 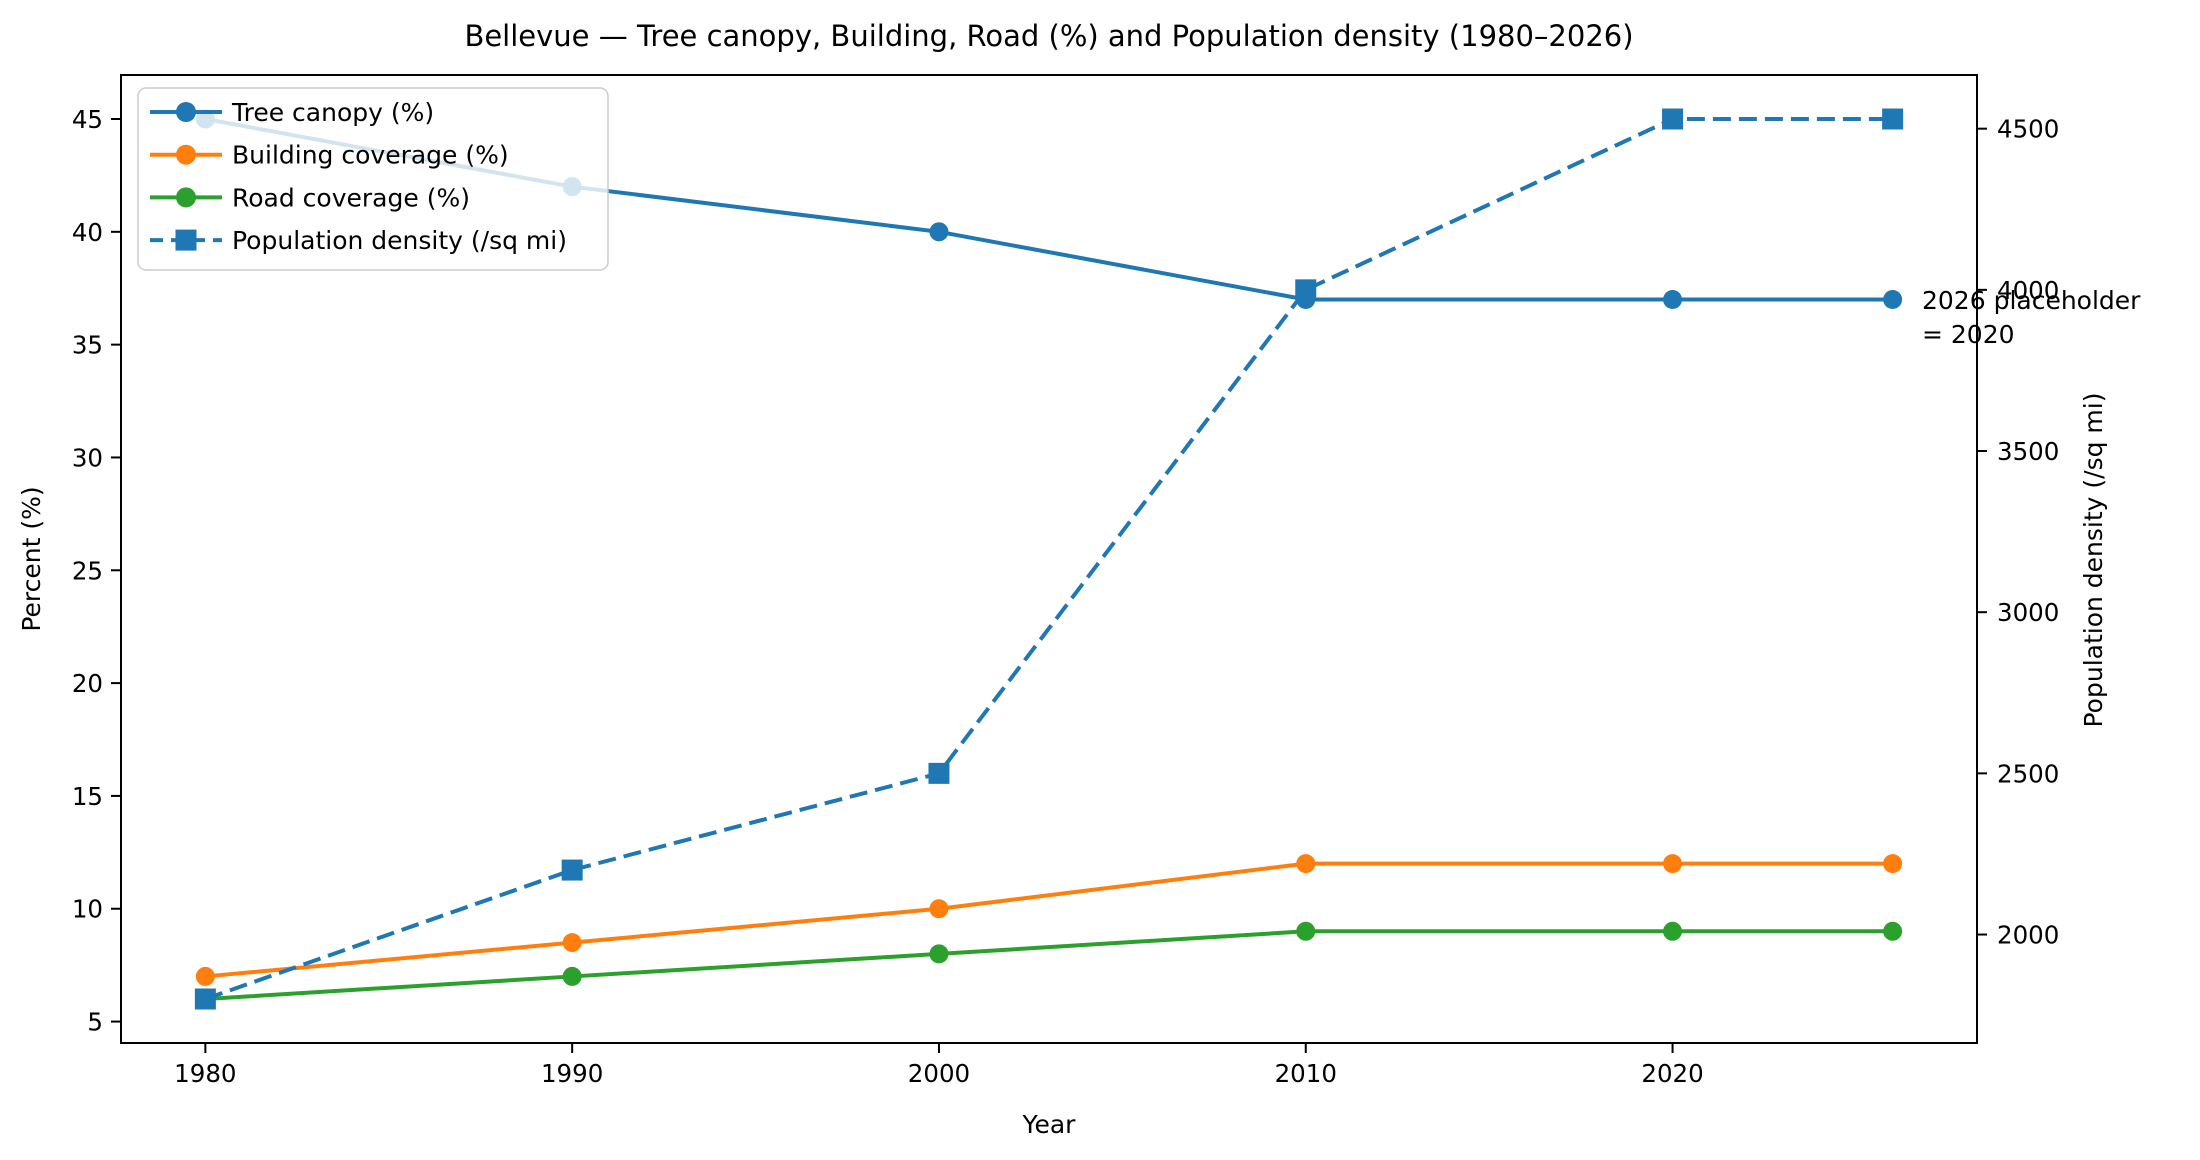 I want to click on y-axis-label-left: Percent (%), so click(x=31, y=558).